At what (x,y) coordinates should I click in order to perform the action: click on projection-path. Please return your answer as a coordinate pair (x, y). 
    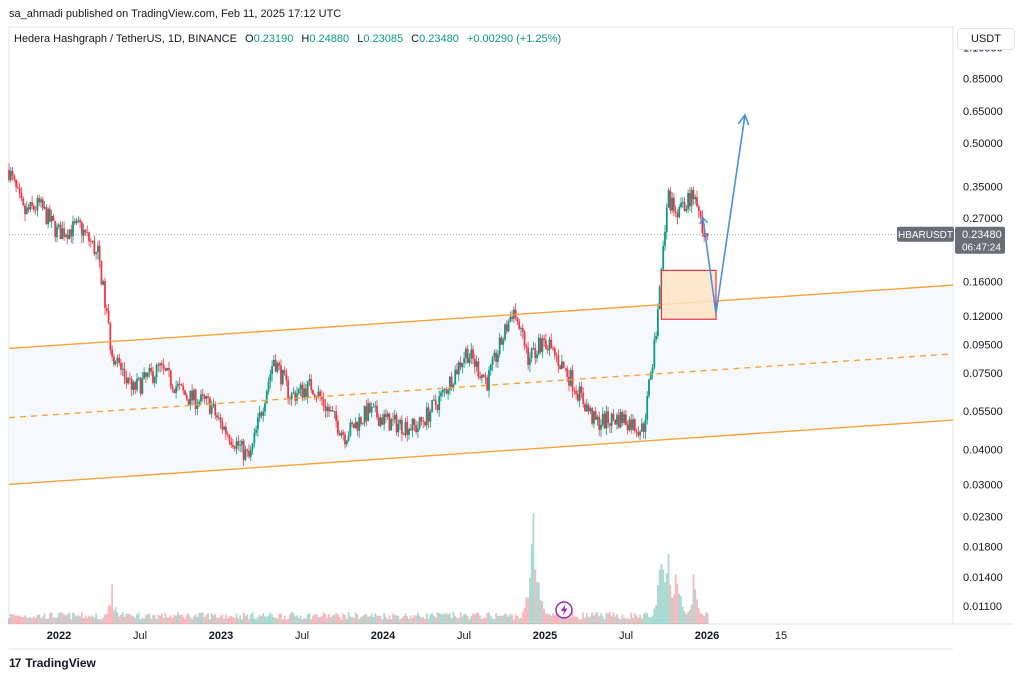
    Looking at the image, I should click on (724, 213).